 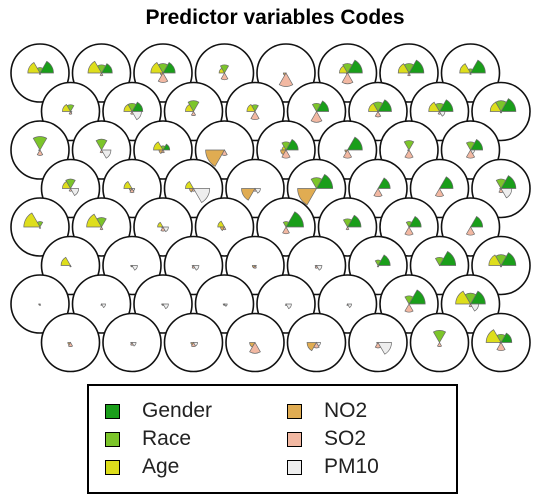 I want to click on som-cell-r8-c6, so click(x=378, y=342).